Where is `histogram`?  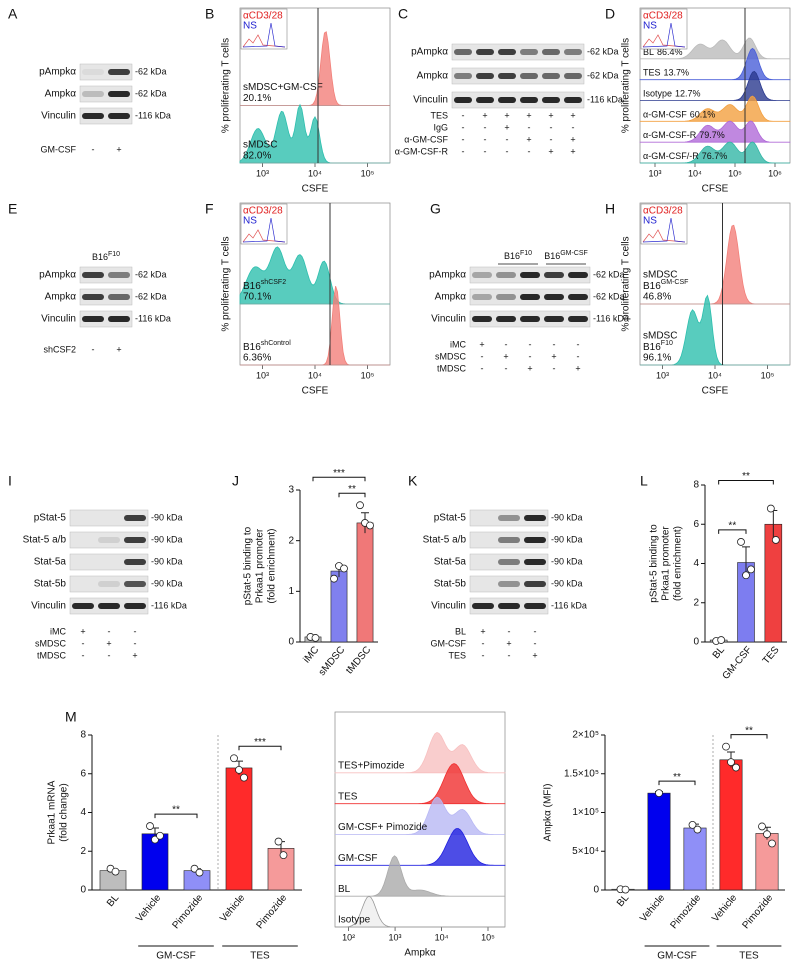 histogram is located at coordinates (420, 752).